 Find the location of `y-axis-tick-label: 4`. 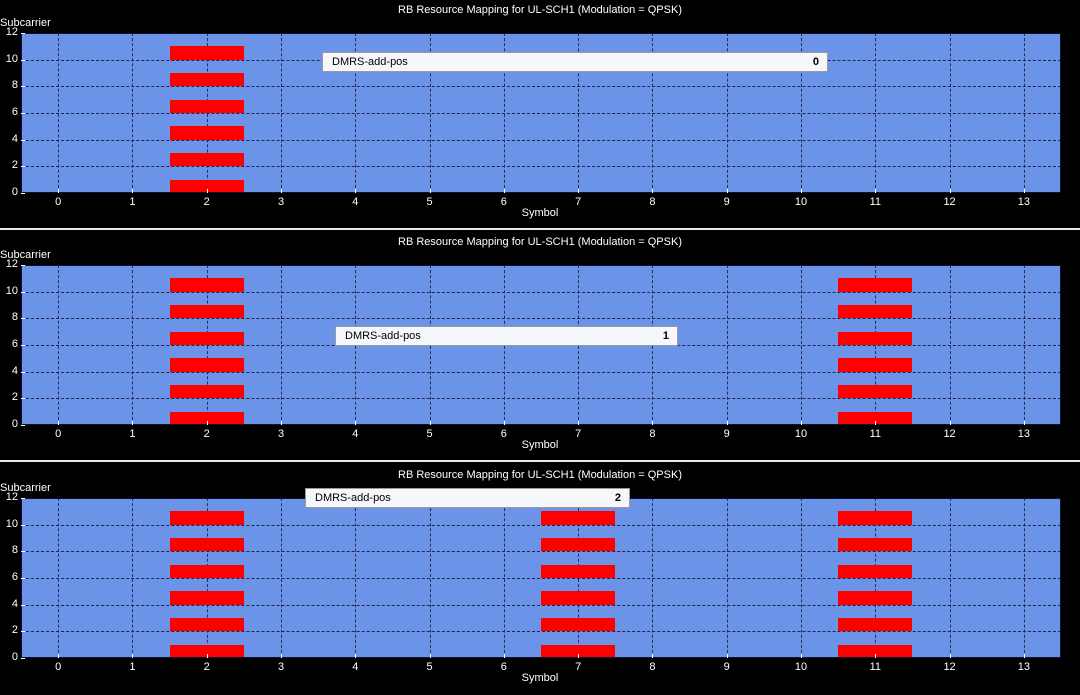

y-axis-tick-label: 4 is located at coordinates (14, 138).